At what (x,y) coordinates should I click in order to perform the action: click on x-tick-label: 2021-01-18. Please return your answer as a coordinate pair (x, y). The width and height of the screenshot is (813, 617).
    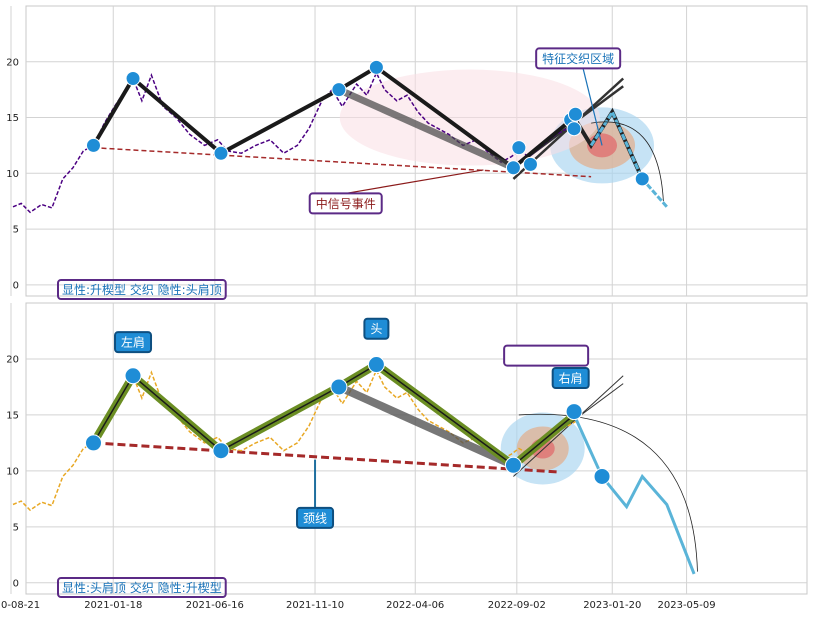
    Looking at the image, I should click on (113, 605).